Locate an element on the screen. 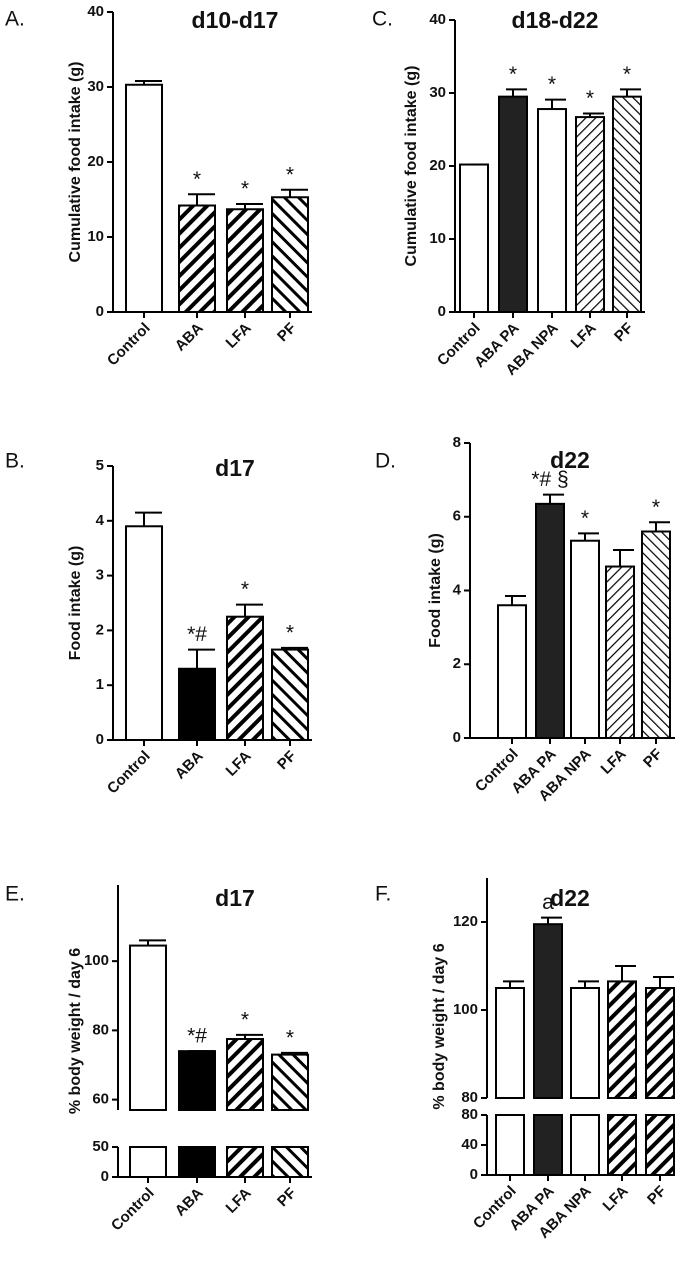 The width and height of the screenshot is (697, 1283). panel-label: E. is located at coordinates (15, 894).